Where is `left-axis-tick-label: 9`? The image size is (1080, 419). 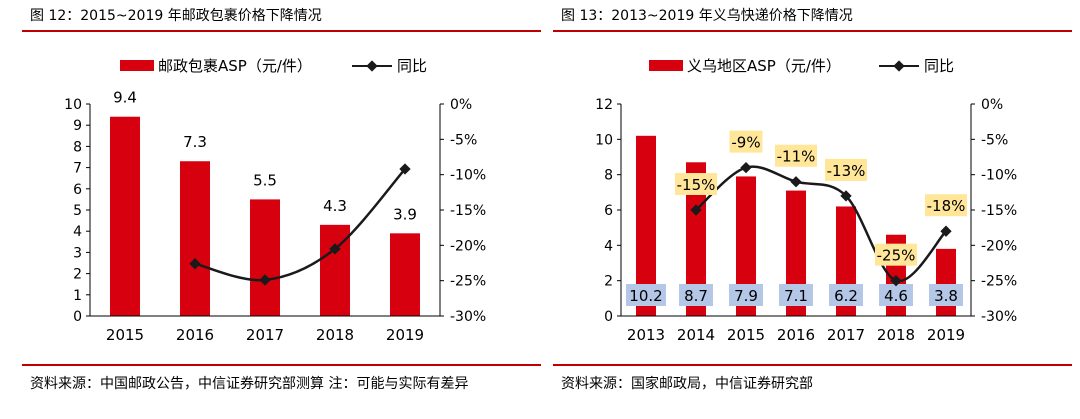 left-axis-tick-label: 9 is located at coordinates (77, 126).